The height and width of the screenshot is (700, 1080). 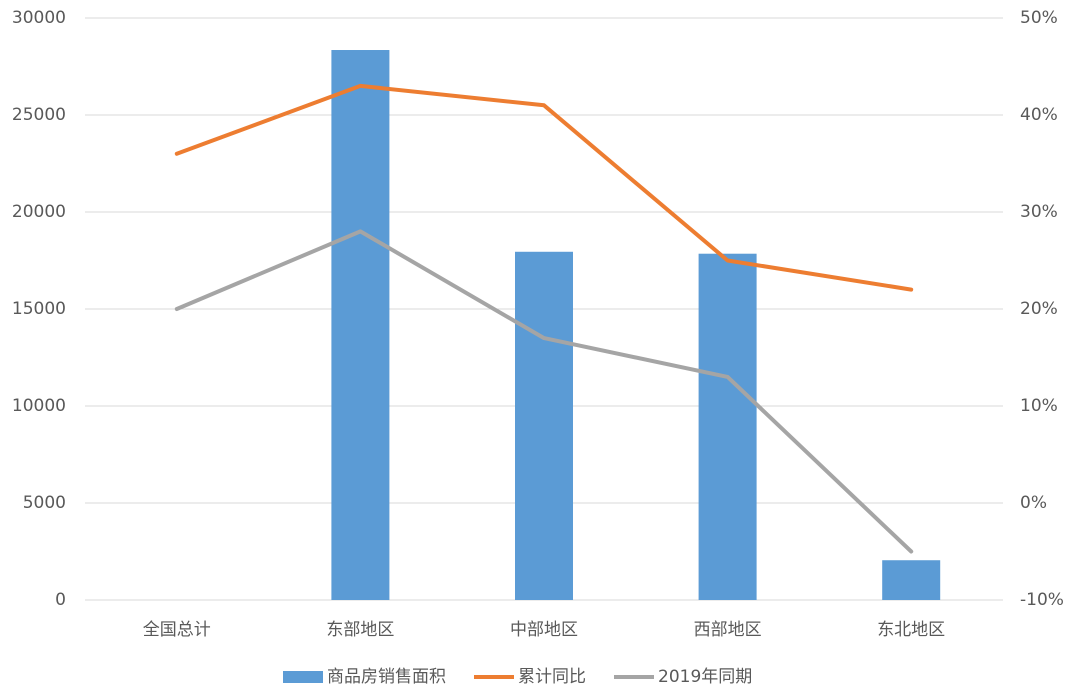 What do you see at coordinates (728, 630) in the screenshot?
I see `x-tick-label: 西部地区` at bounding box center [728, 630].